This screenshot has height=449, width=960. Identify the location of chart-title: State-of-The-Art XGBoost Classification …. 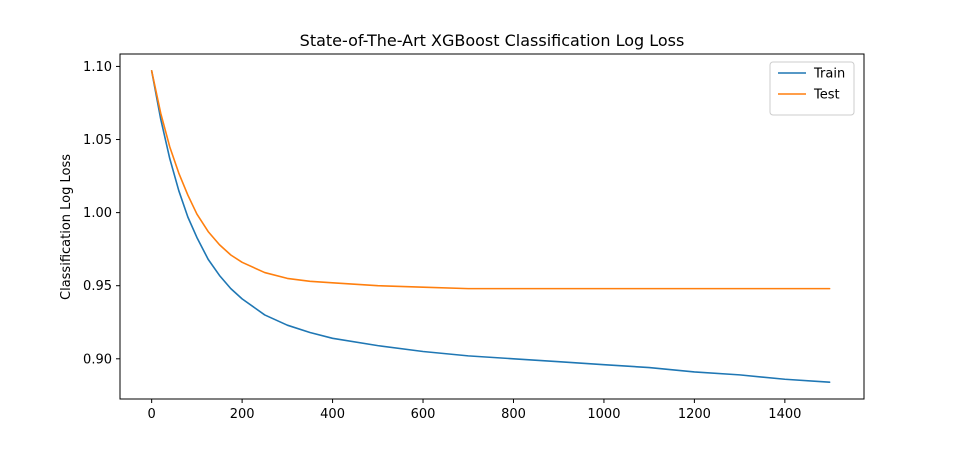
(492, 40).